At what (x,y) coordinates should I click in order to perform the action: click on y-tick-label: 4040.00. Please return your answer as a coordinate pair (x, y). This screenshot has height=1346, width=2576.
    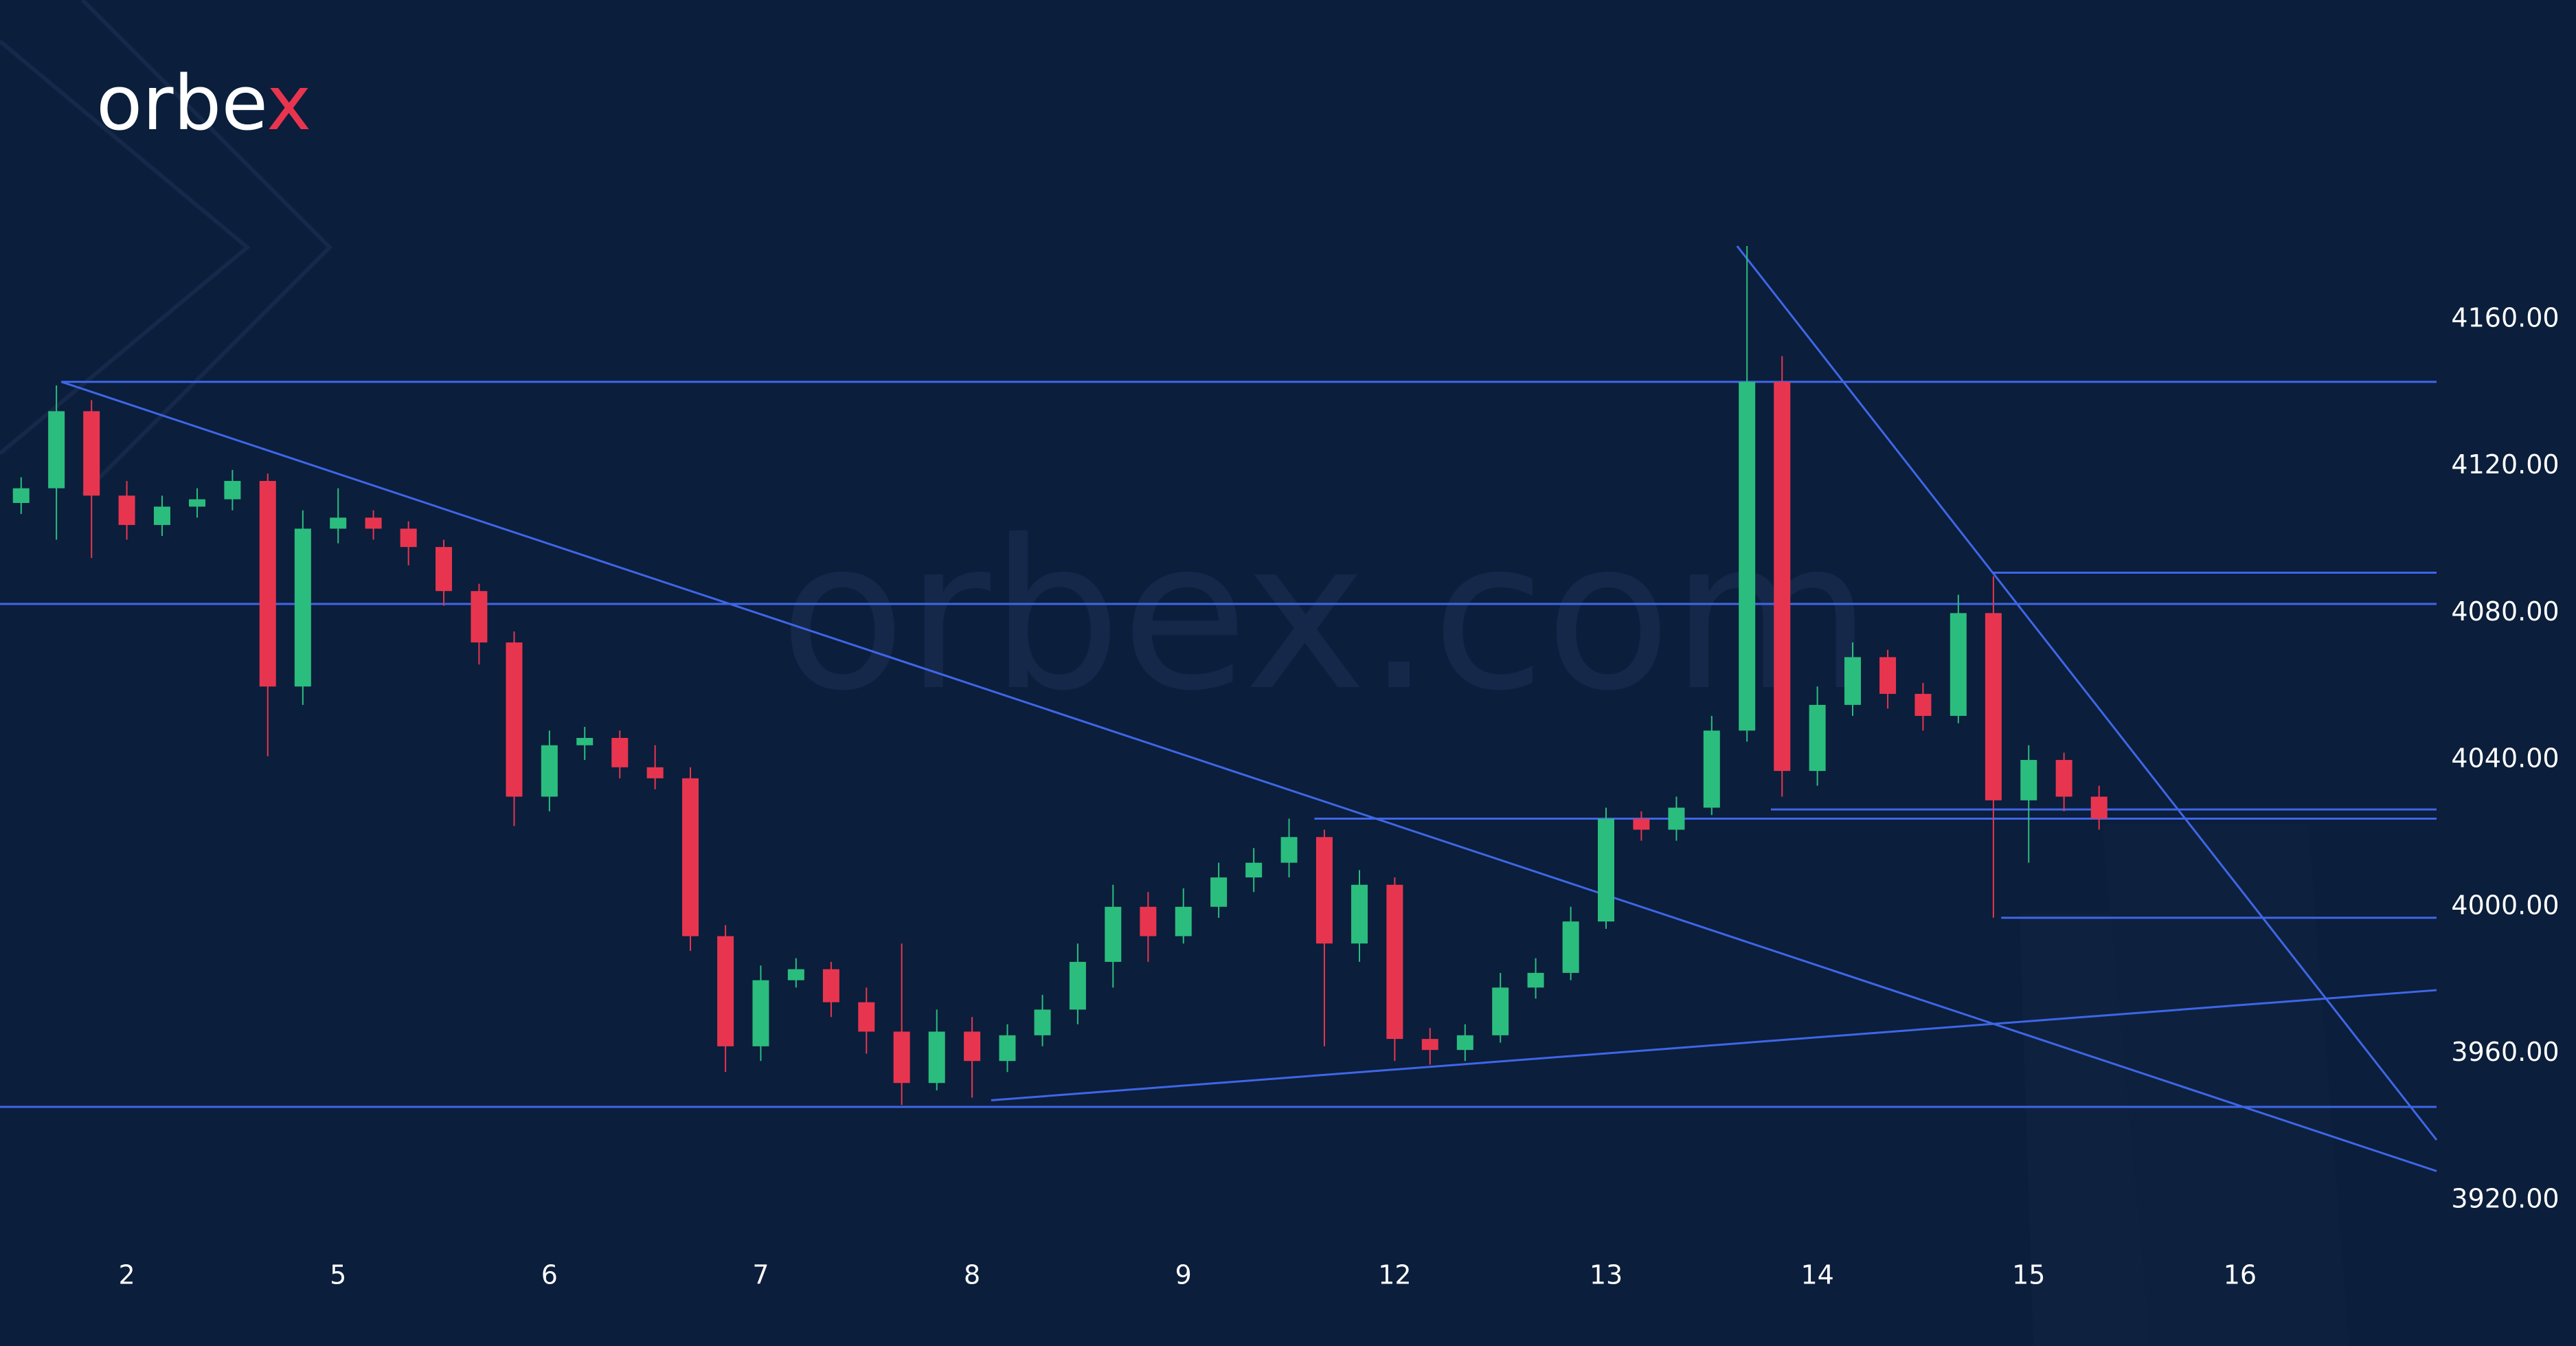
    Looking at the image, I should click on (2505, 758).